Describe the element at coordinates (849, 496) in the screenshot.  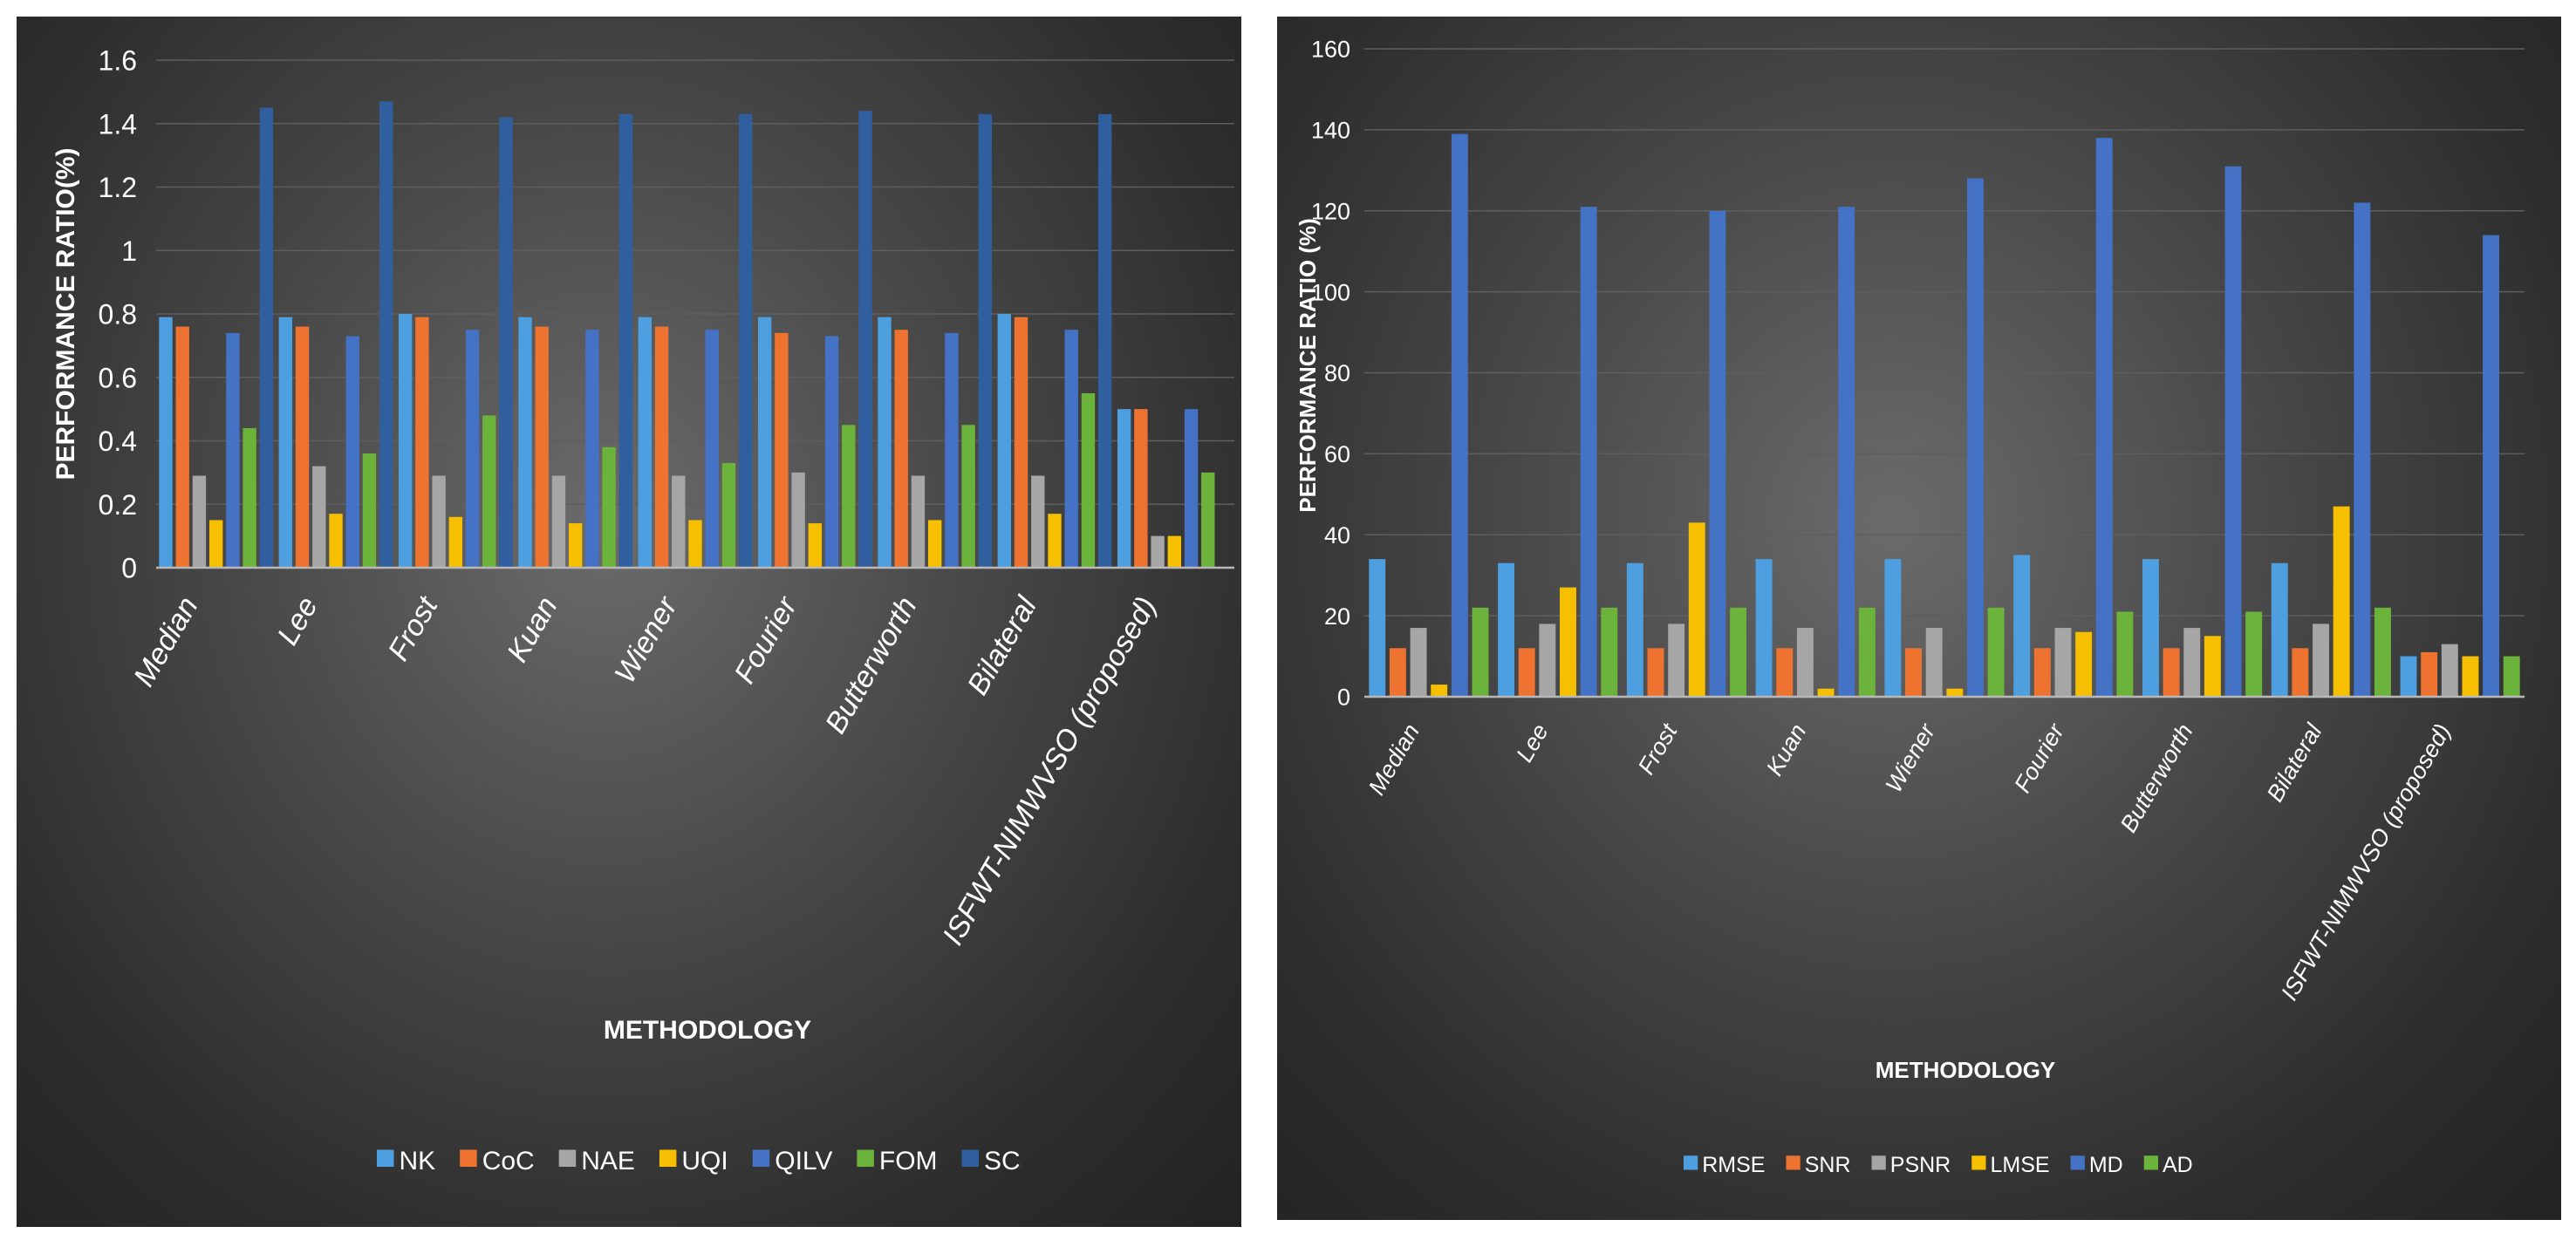
I see `bar-fom-fourier` at that location.